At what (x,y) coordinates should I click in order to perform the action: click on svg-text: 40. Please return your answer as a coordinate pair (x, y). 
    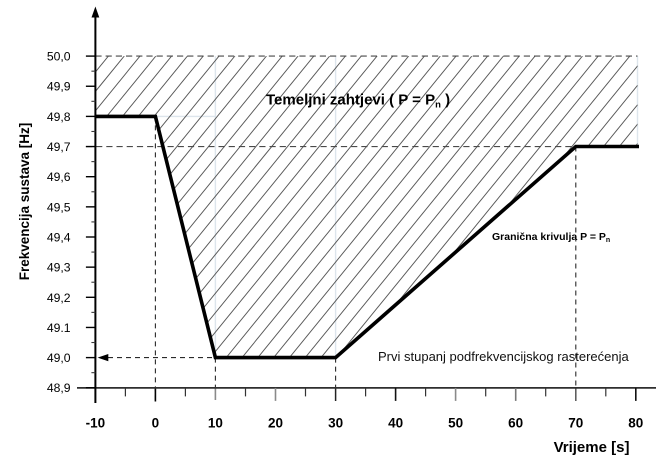
    Looking at the image, I should click on (395, 423).